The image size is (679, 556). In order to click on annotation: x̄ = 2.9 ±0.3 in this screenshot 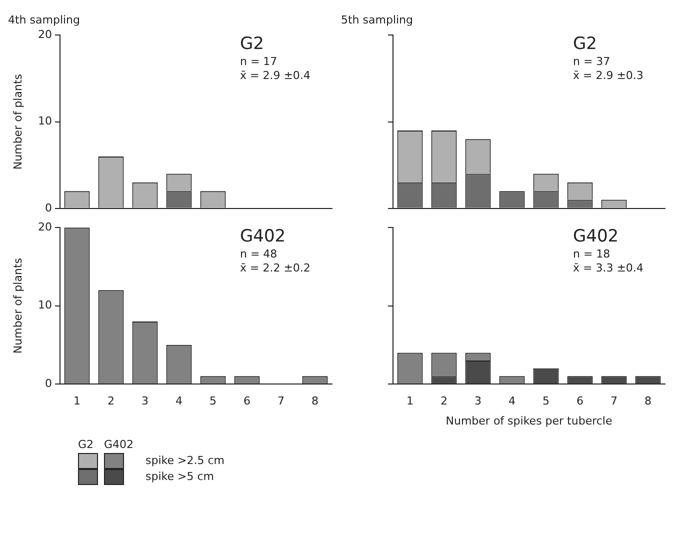, I will do `click(608, 75)`.